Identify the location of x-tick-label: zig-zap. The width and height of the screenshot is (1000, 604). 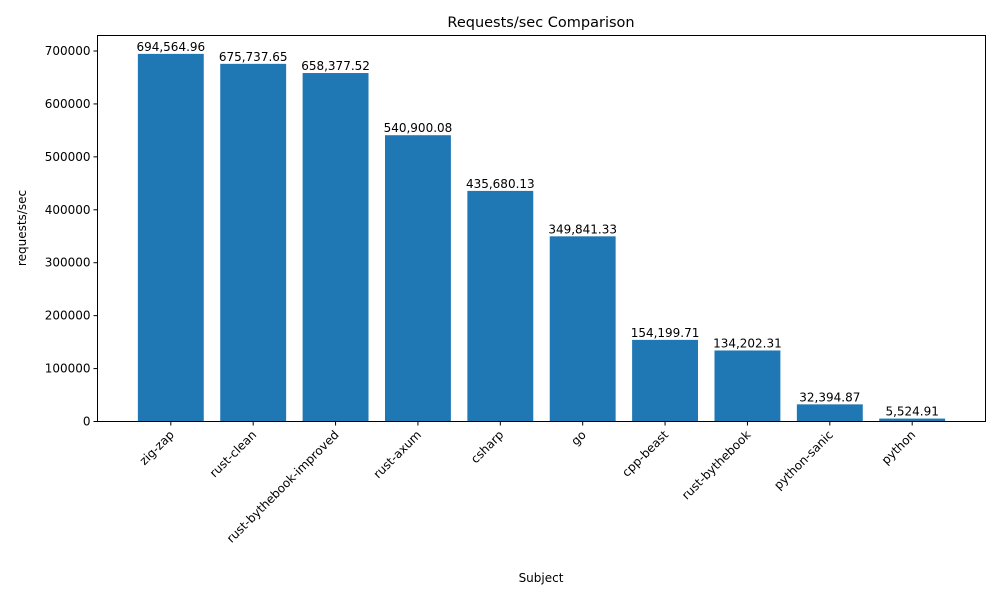
(157, 448).